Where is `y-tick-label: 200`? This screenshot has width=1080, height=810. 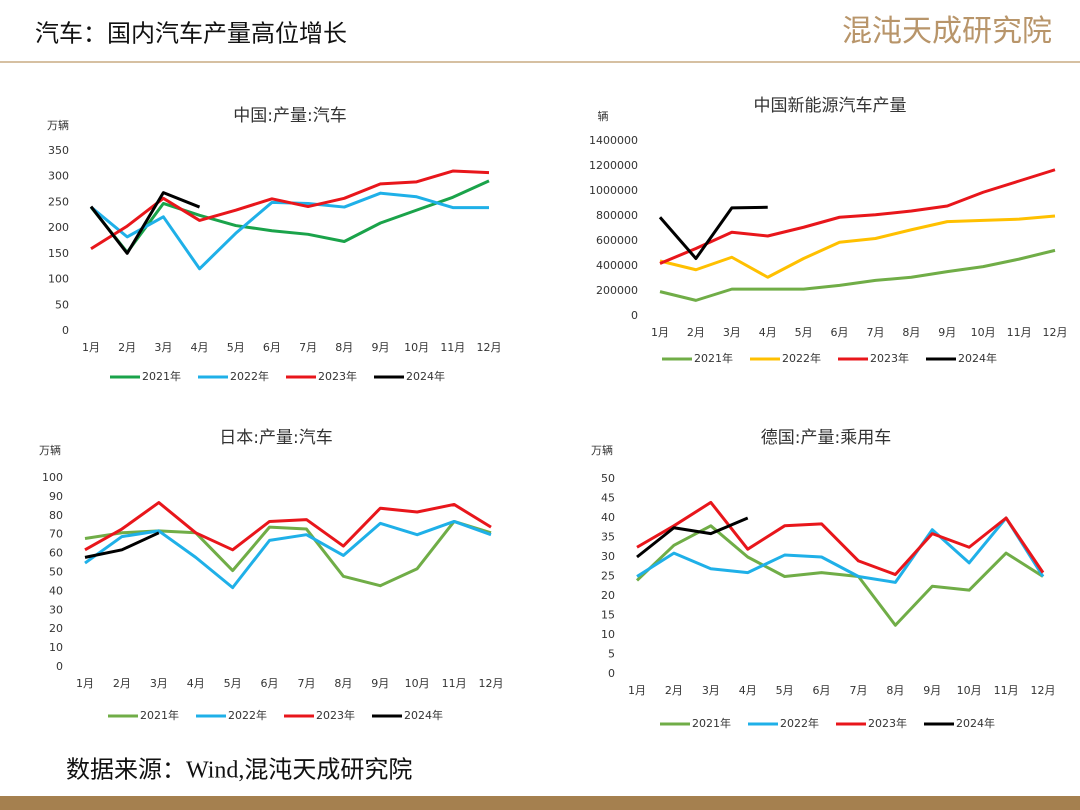 y-tick-label: 200 is located at coordinates (58, 227).